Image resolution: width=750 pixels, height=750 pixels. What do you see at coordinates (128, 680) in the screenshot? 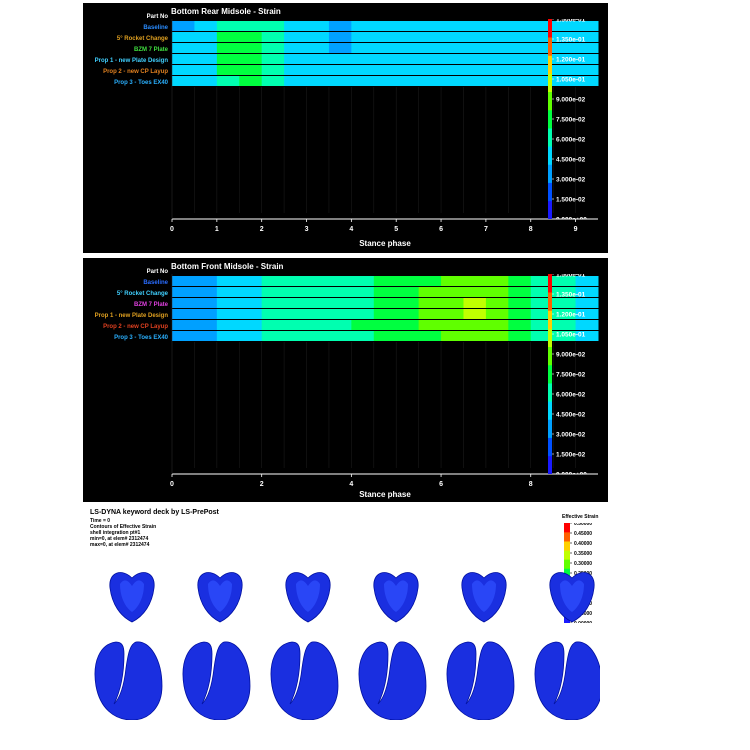
I see `sole-shell` at bounding box center [128, 680].